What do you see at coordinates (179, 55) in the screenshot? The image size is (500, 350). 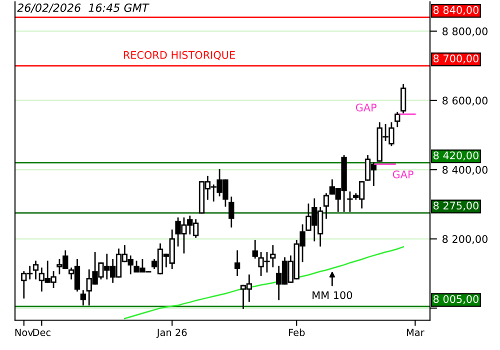 I see `annotation: RECORD HISTORIQUE` at bounding box center [179, 55].